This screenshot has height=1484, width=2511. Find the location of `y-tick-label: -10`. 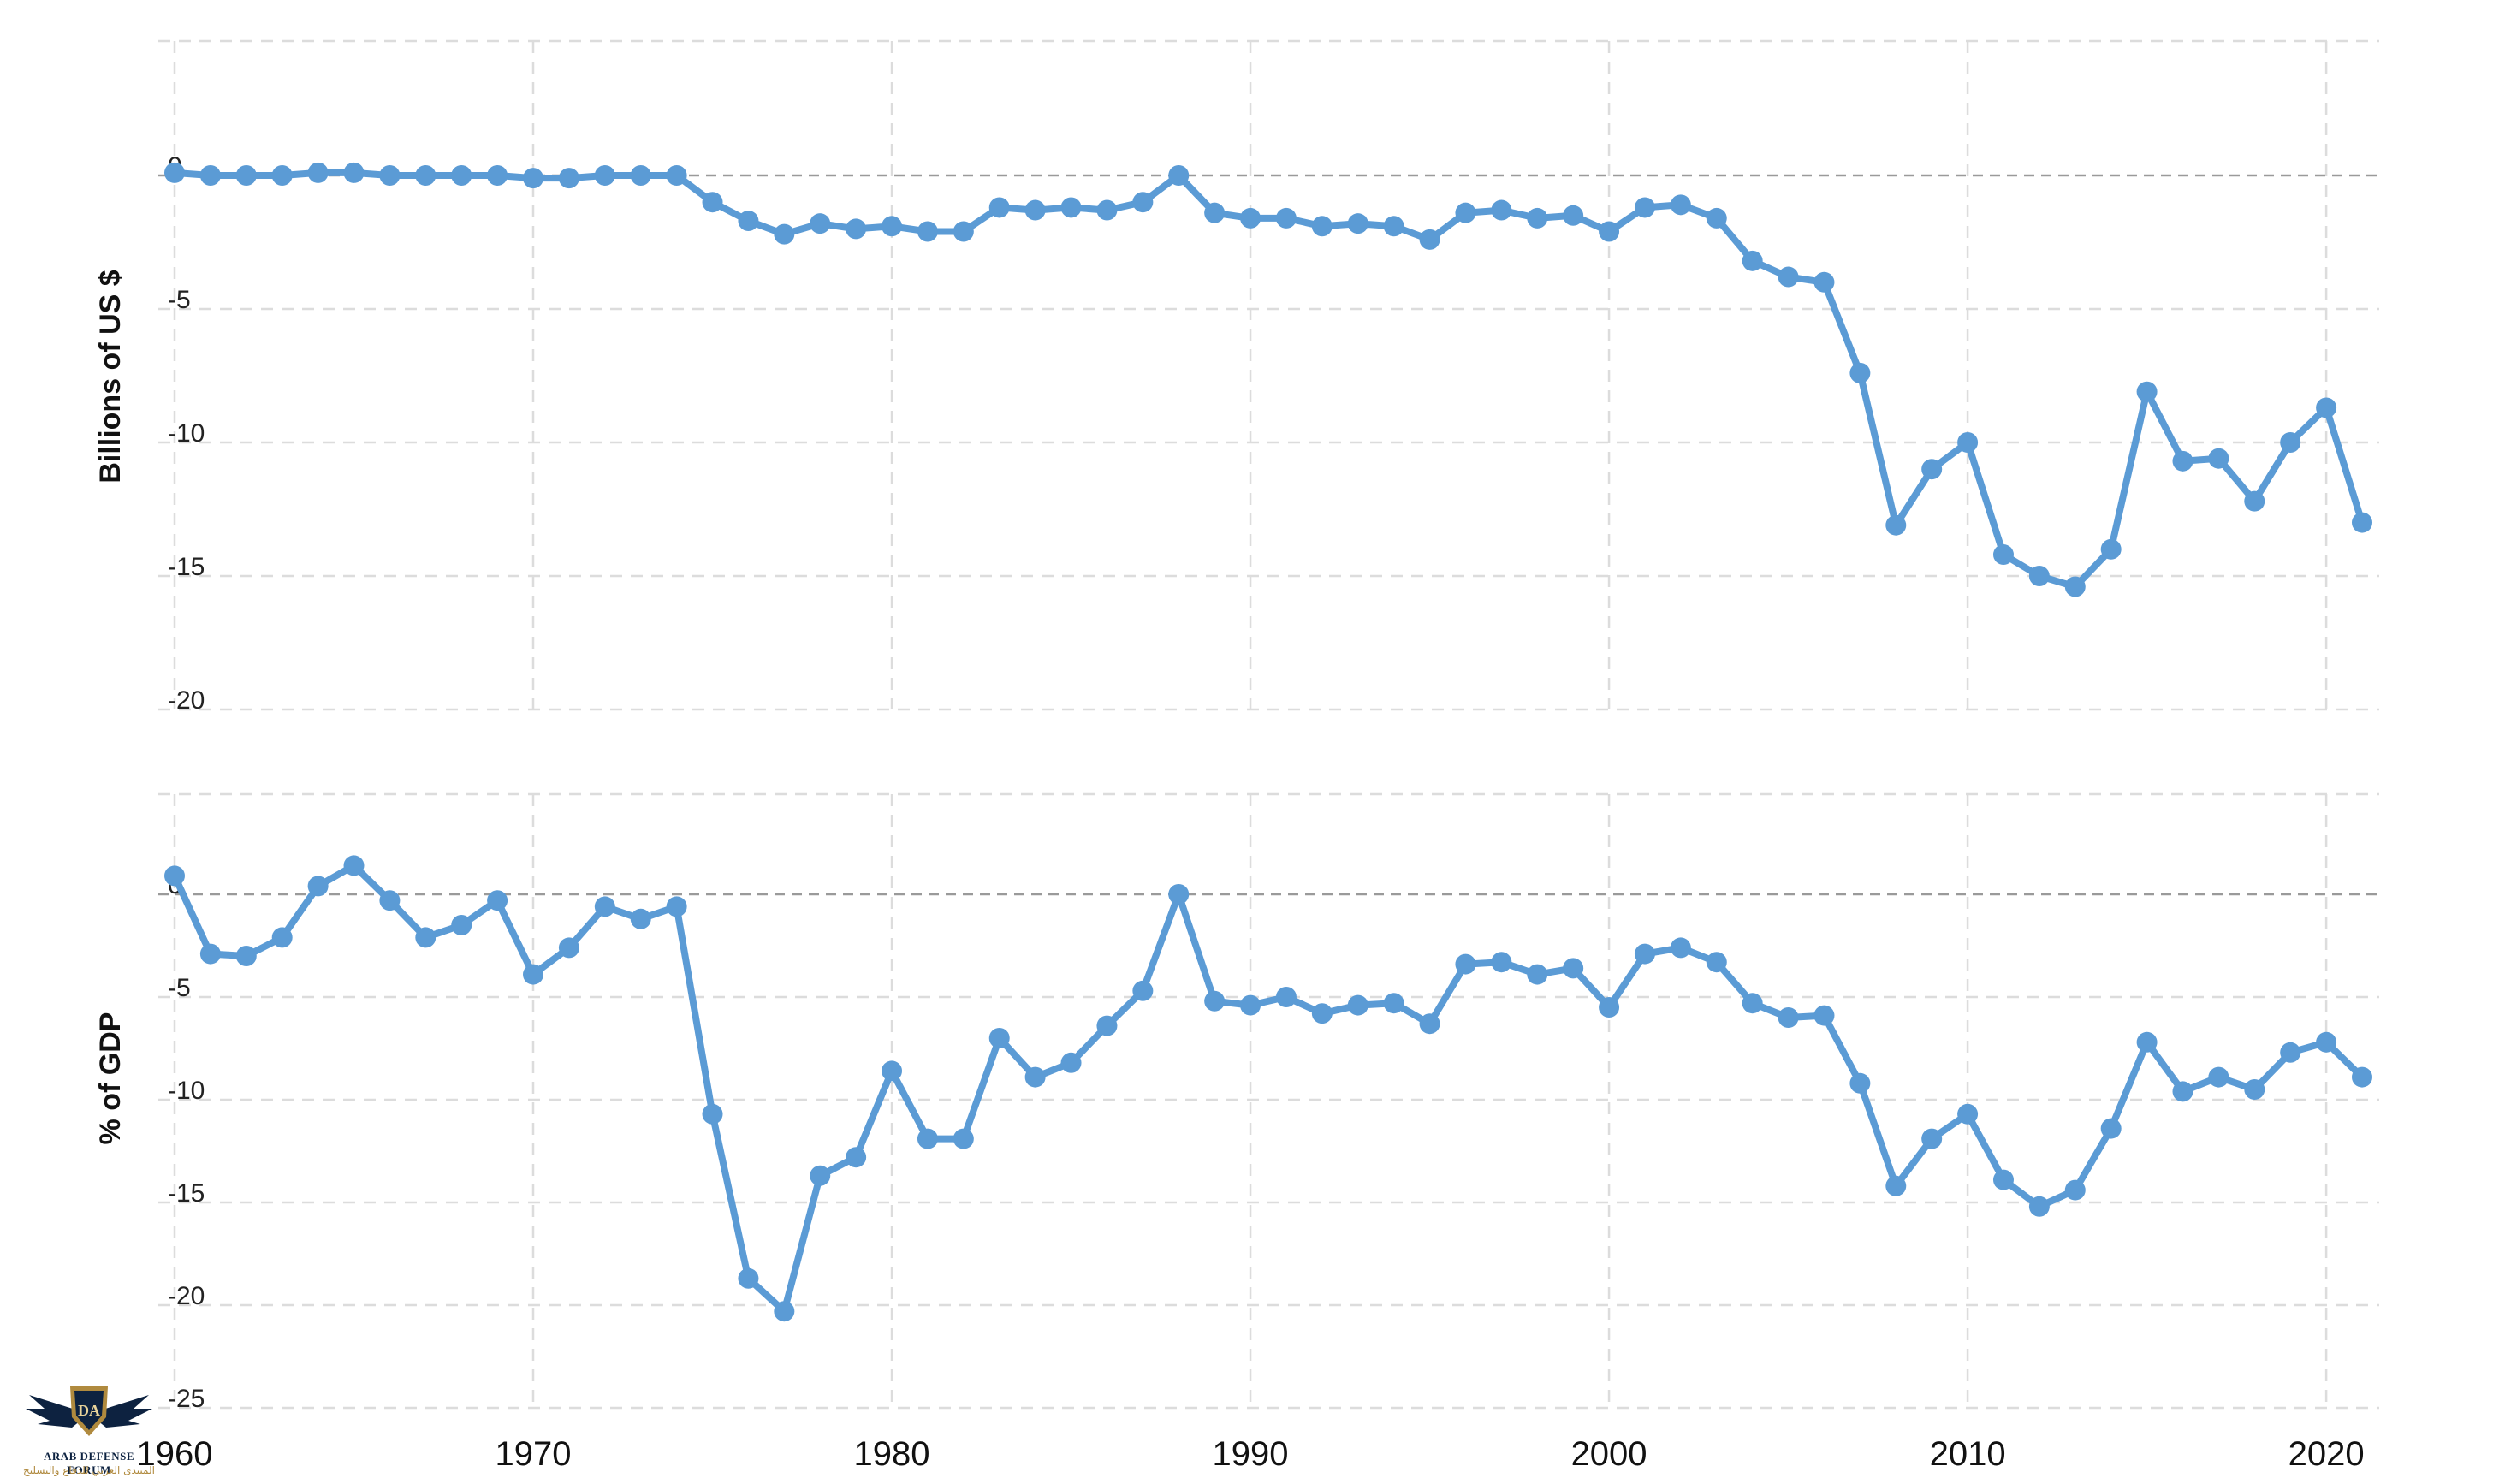

y-tick-label: -10 is located at coordinates (186, 1091).